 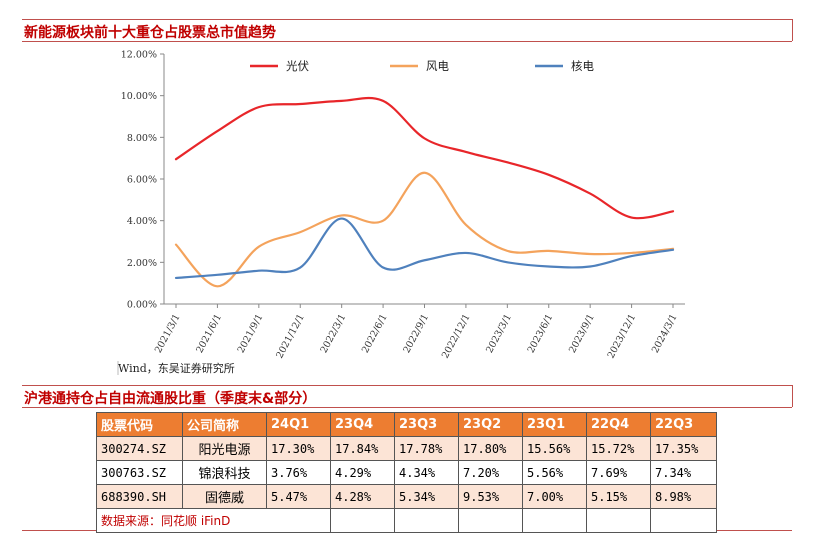 I want to click on header-23q3: 23Q3, so click(x=426, y=424).